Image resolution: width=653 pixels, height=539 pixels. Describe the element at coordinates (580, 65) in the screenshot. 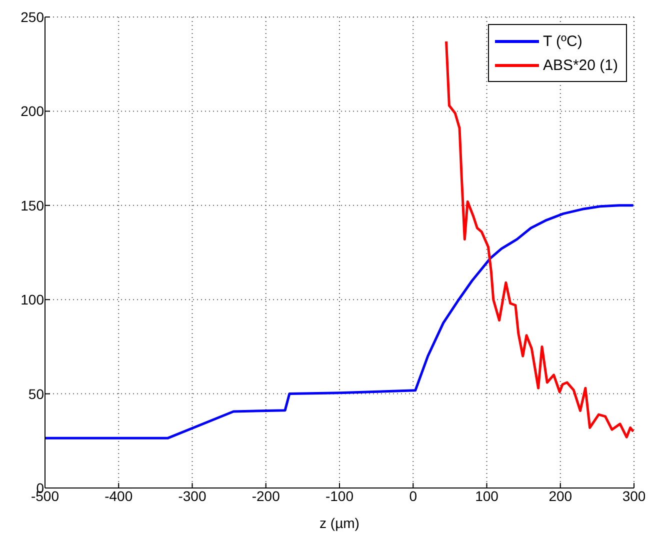

I see `legend-label: ABS*20 (1)` at that location.